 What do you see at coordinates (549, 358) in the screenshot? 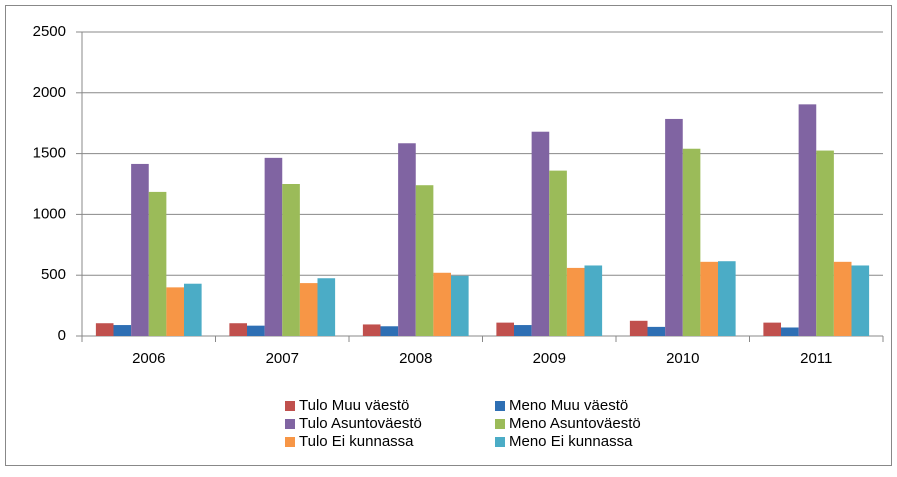
I see `x-tick-label: 2009` at bounding box center [549, 358].